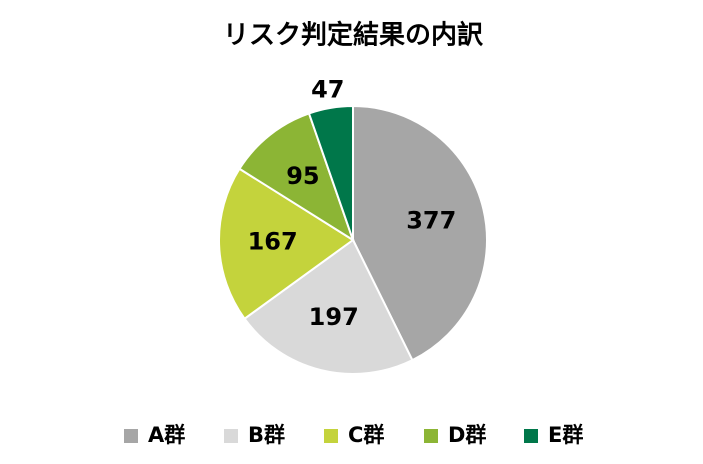 The height and width of the screenshot is (464, 703). I want to click on legend-label: E群, so click(565, 435).